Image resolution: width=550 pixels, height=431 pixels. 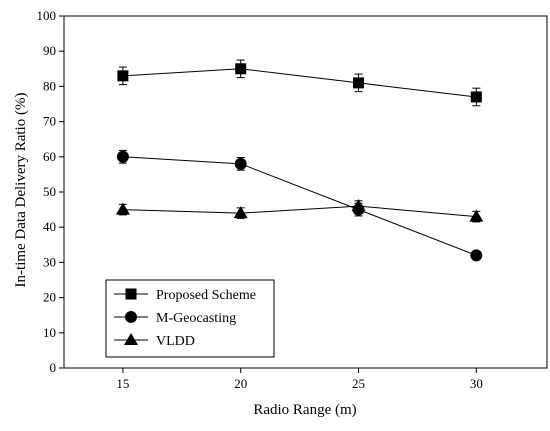 I want to click on y-tick-label: 50, so click(x=49, y=191).